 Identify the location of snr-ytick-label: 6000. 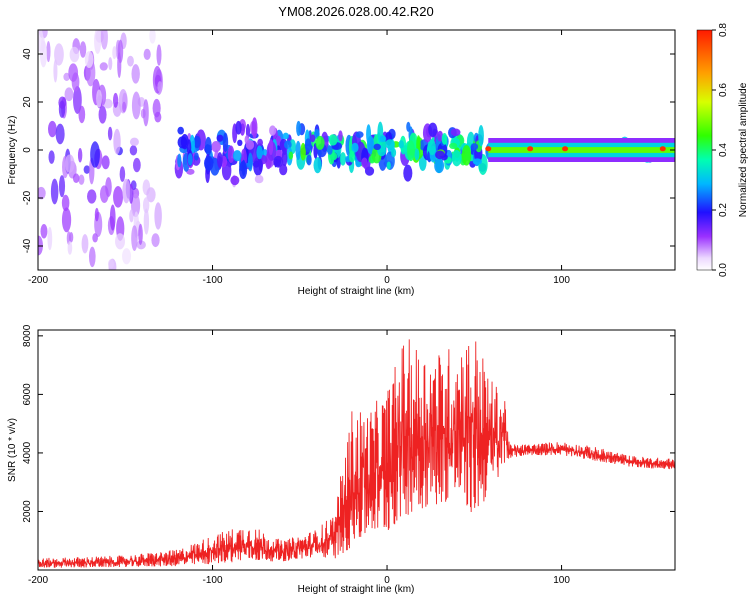
(27, 394).